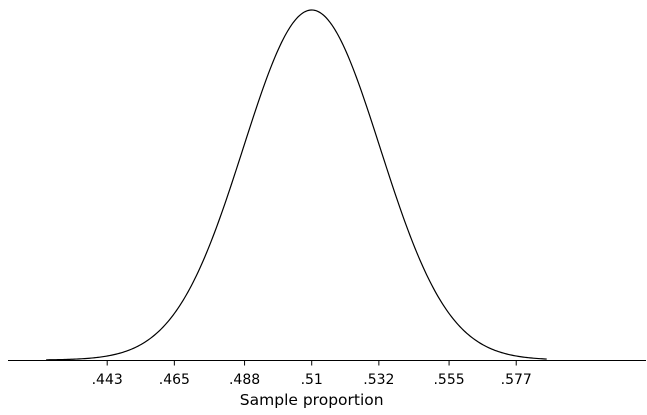  What do you see at coordinates (448, 380) in the screenshot?
I see `x-tick-label: .555` at bounding box center [448, 380].